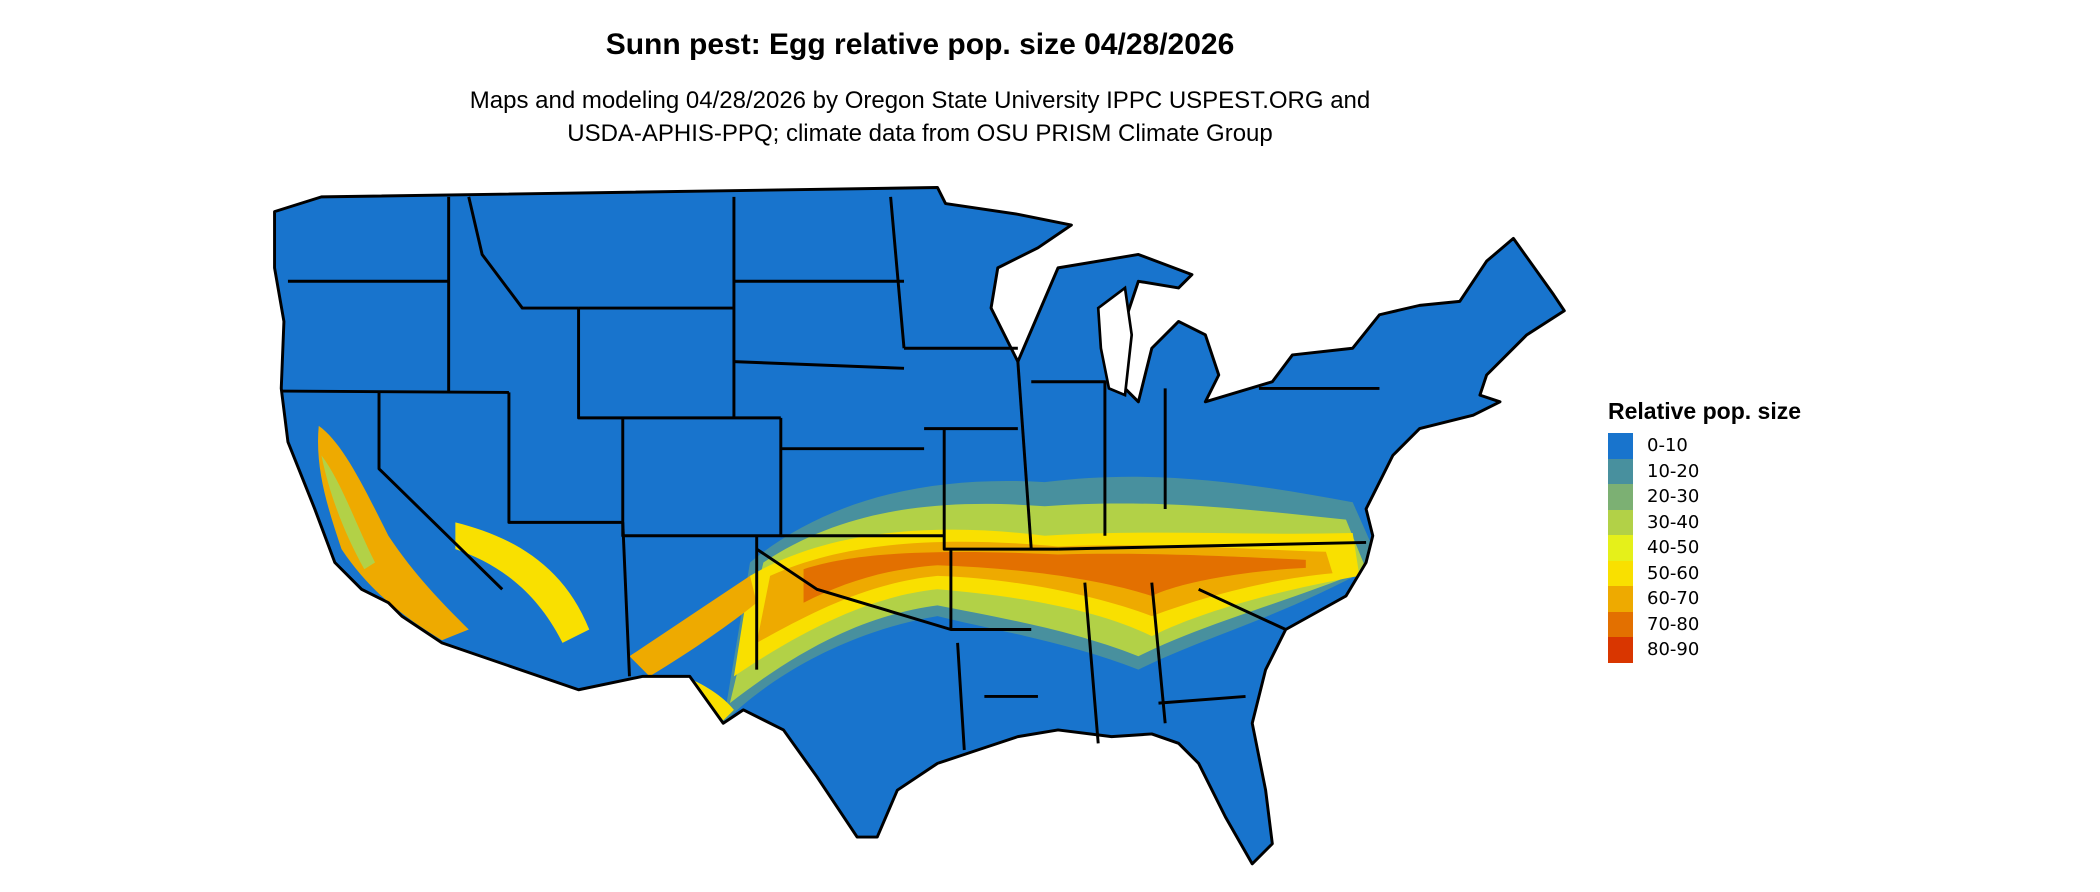 The width and height of the screenshot is (2100, 892). Describe the element at coordinates (1704, 548) in the screenshot. I see `legend-item: 40-50` at that location.